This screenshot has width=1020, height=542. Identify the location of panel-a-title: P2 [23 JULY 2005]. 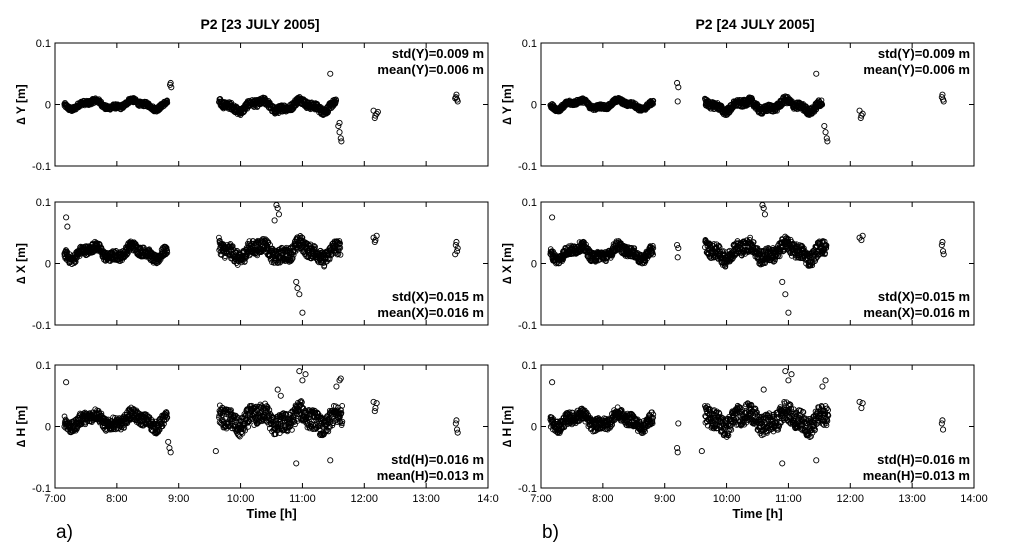
(259, 24).